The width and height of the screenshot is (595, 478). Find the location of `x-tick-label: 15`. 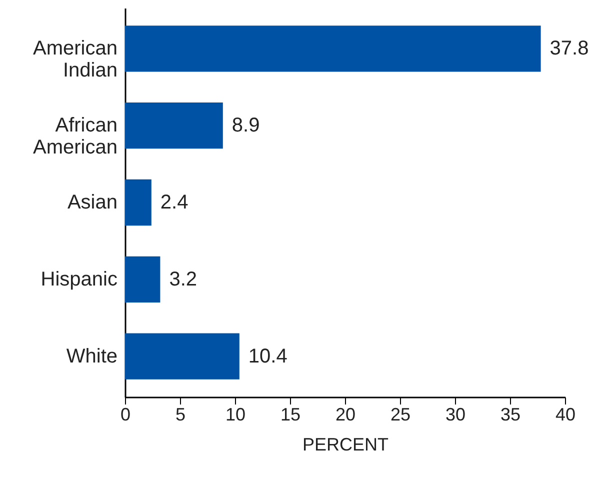

x-tick-label: 15 is located at coordinates (290, 414).